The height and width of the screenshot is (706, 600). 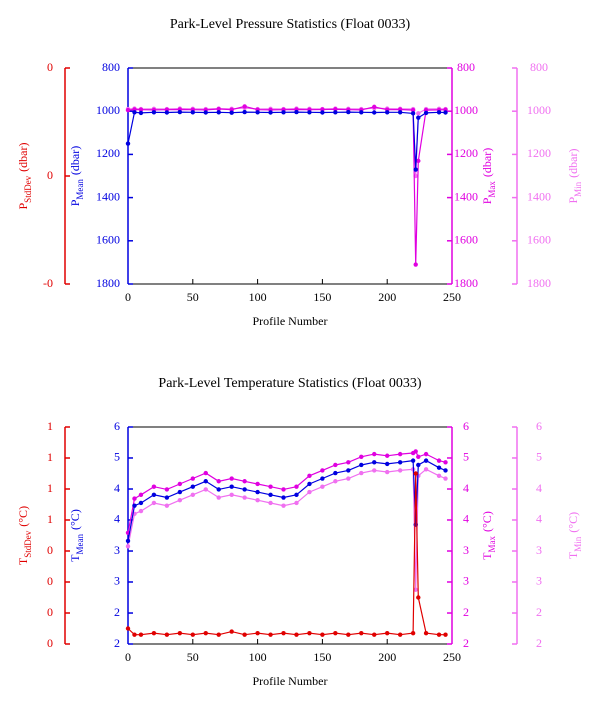 I want to click on y-tick-label: 1800, so click(x=108, y=283).